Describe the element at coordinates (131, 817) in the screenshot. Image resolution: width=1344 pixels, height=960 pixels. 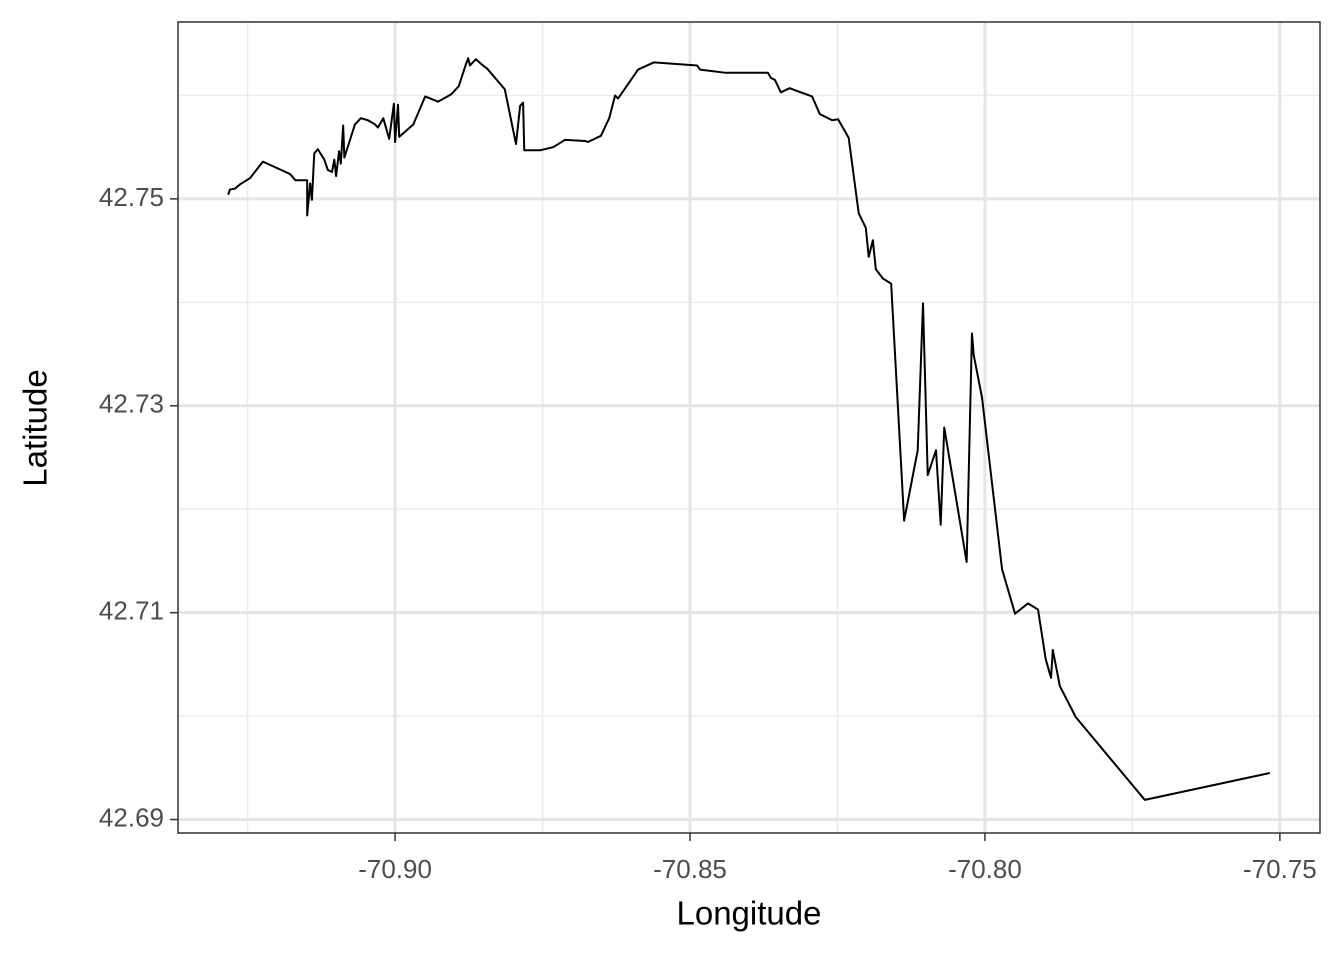
I see `y-tick-label: 42.69` at that location.